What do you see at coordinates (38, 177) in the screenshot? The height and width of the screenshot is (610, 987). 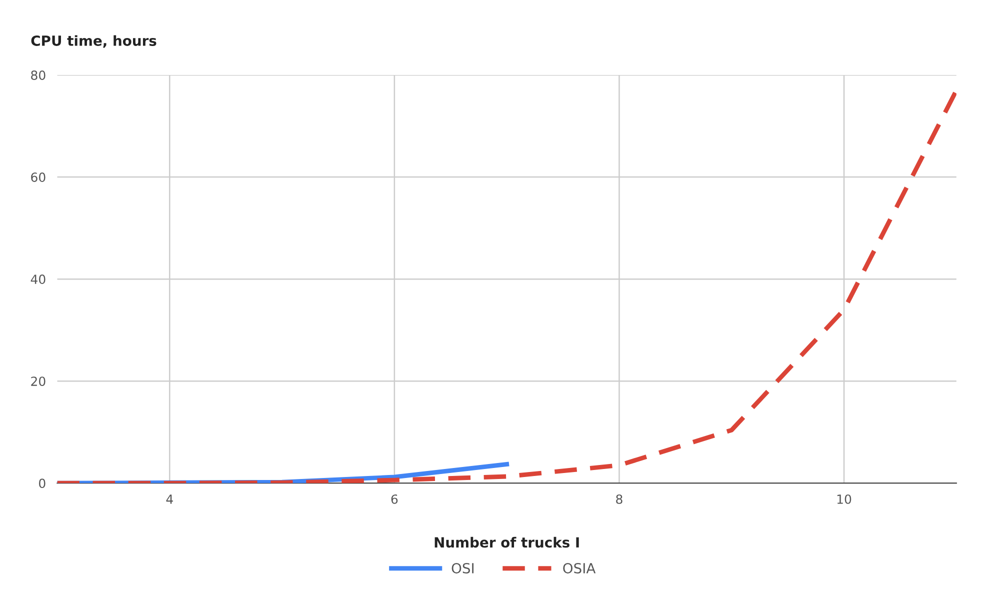 I see `y-tick-label: 60` at bounding box center [38, 177].